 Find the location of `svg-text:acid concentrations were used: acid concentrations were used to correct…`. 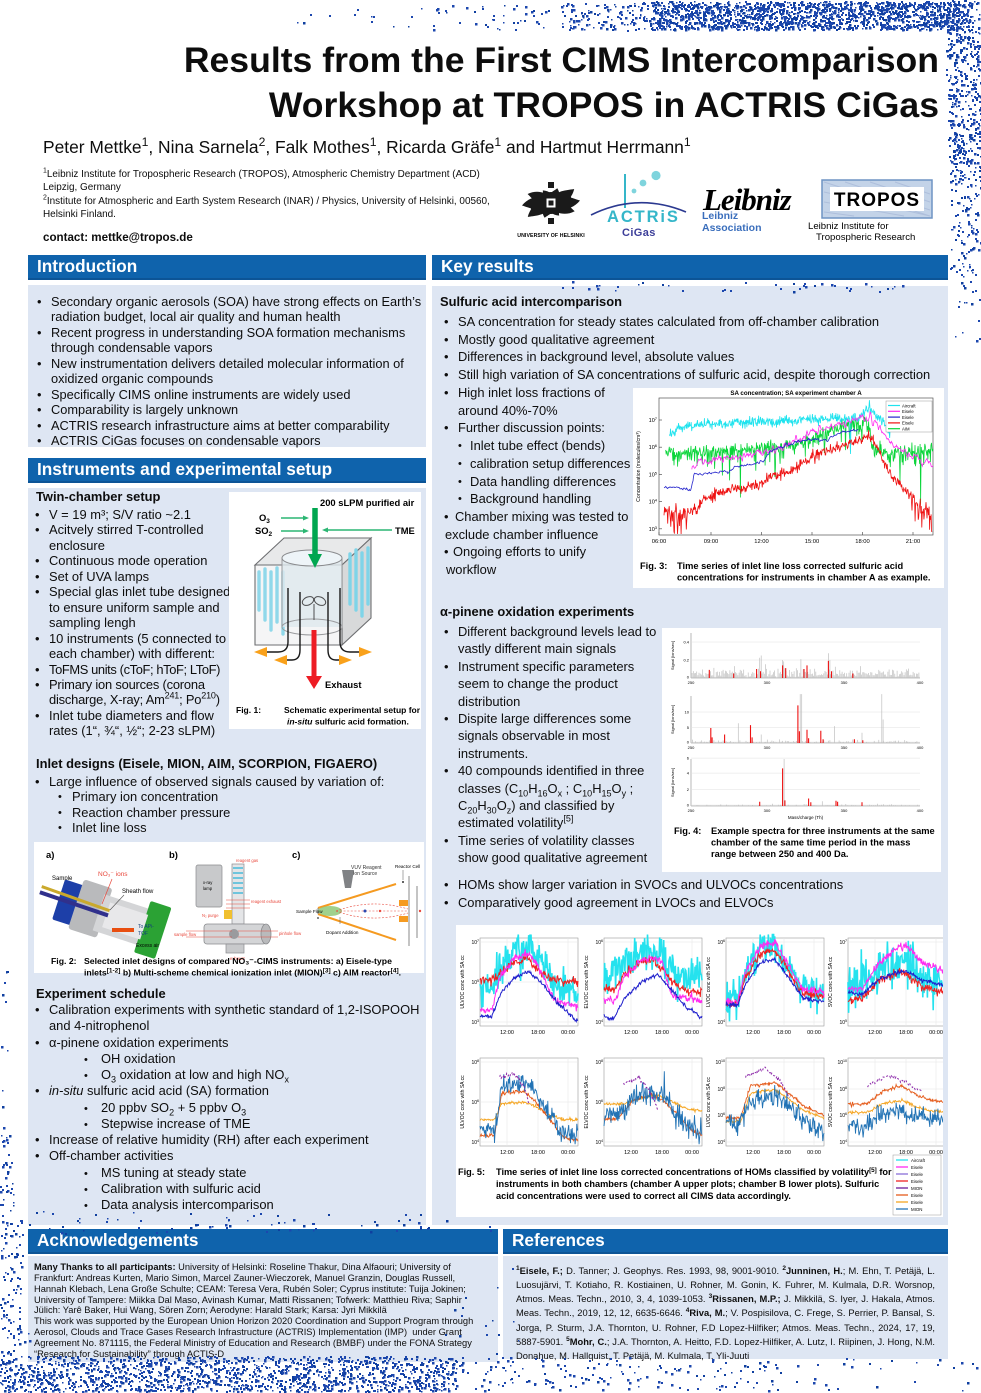

svg-text:acid concentrations were used: acid concentrations were used to correct… is located at coordinates (643, 1196).